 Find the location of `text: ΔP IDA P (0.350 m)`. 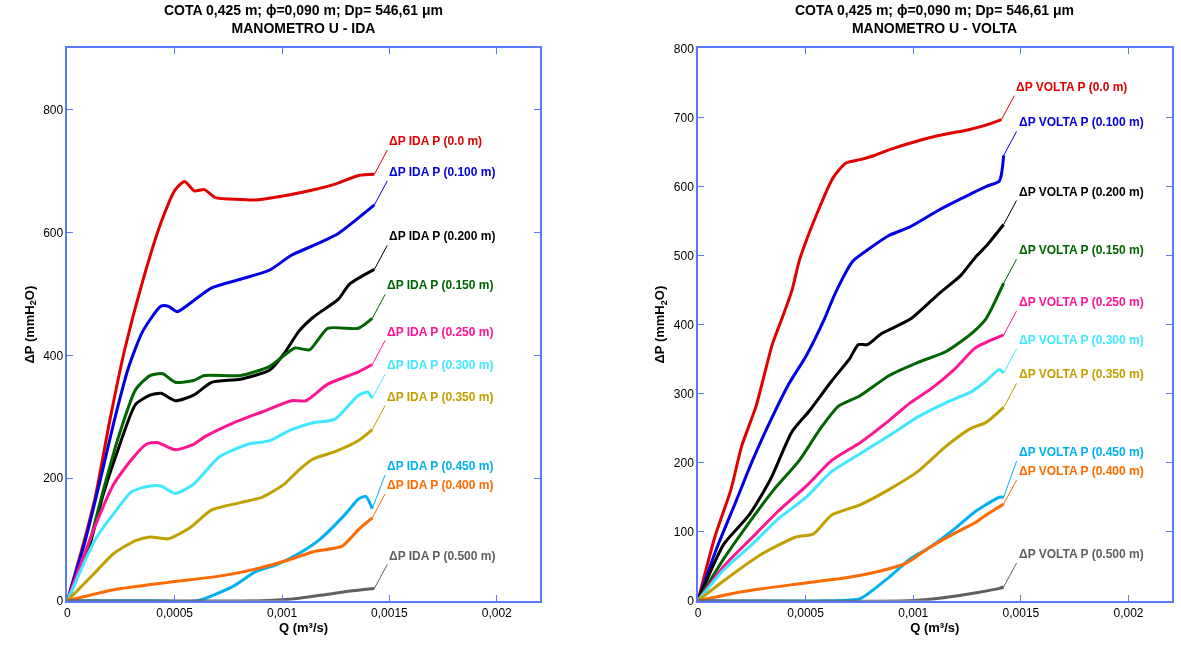

text: ΔP IDA P (0.350 m) is located at coordinates (440, 397).